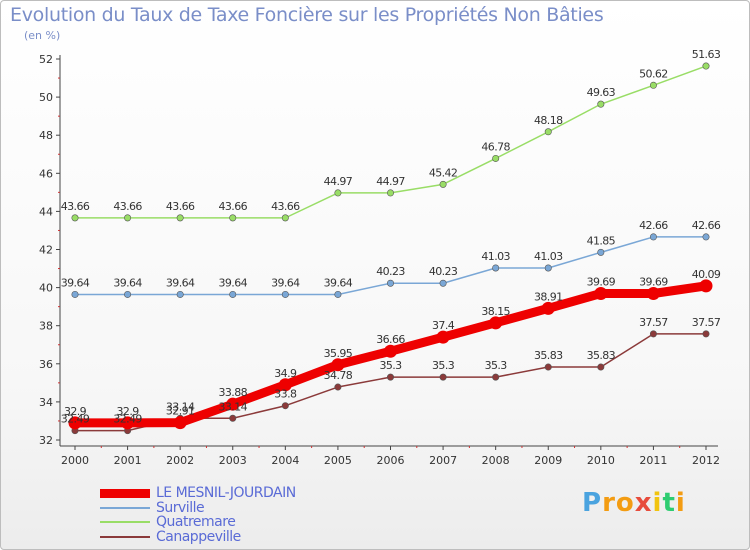  What do you see at coordinates (233, 392) in the screenshot?
I see `data-label: 33.88` at bounding box center [233, 392].